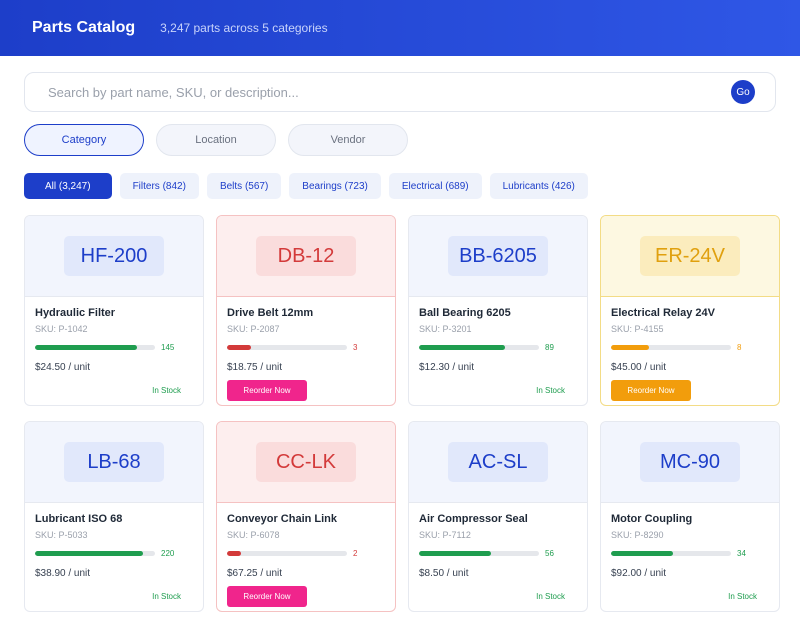 The image size is (800, 640). Describe the element at coordinates (435, 186) in the screenshot. I see `filter-chip-electrical: Electrical (689)` at that location.